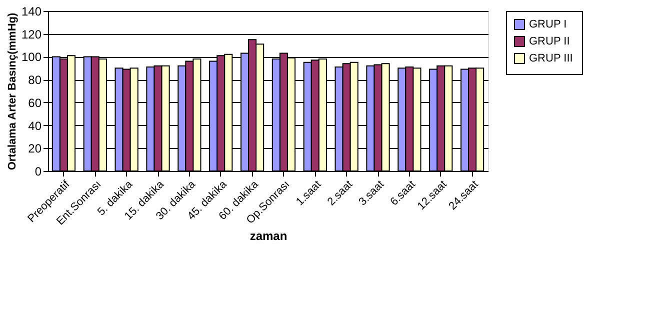 The image size is (647, 328). Describe the element at coordinates (35, 149) in the screenshot. I see `y-tick-label: 20` at that location.